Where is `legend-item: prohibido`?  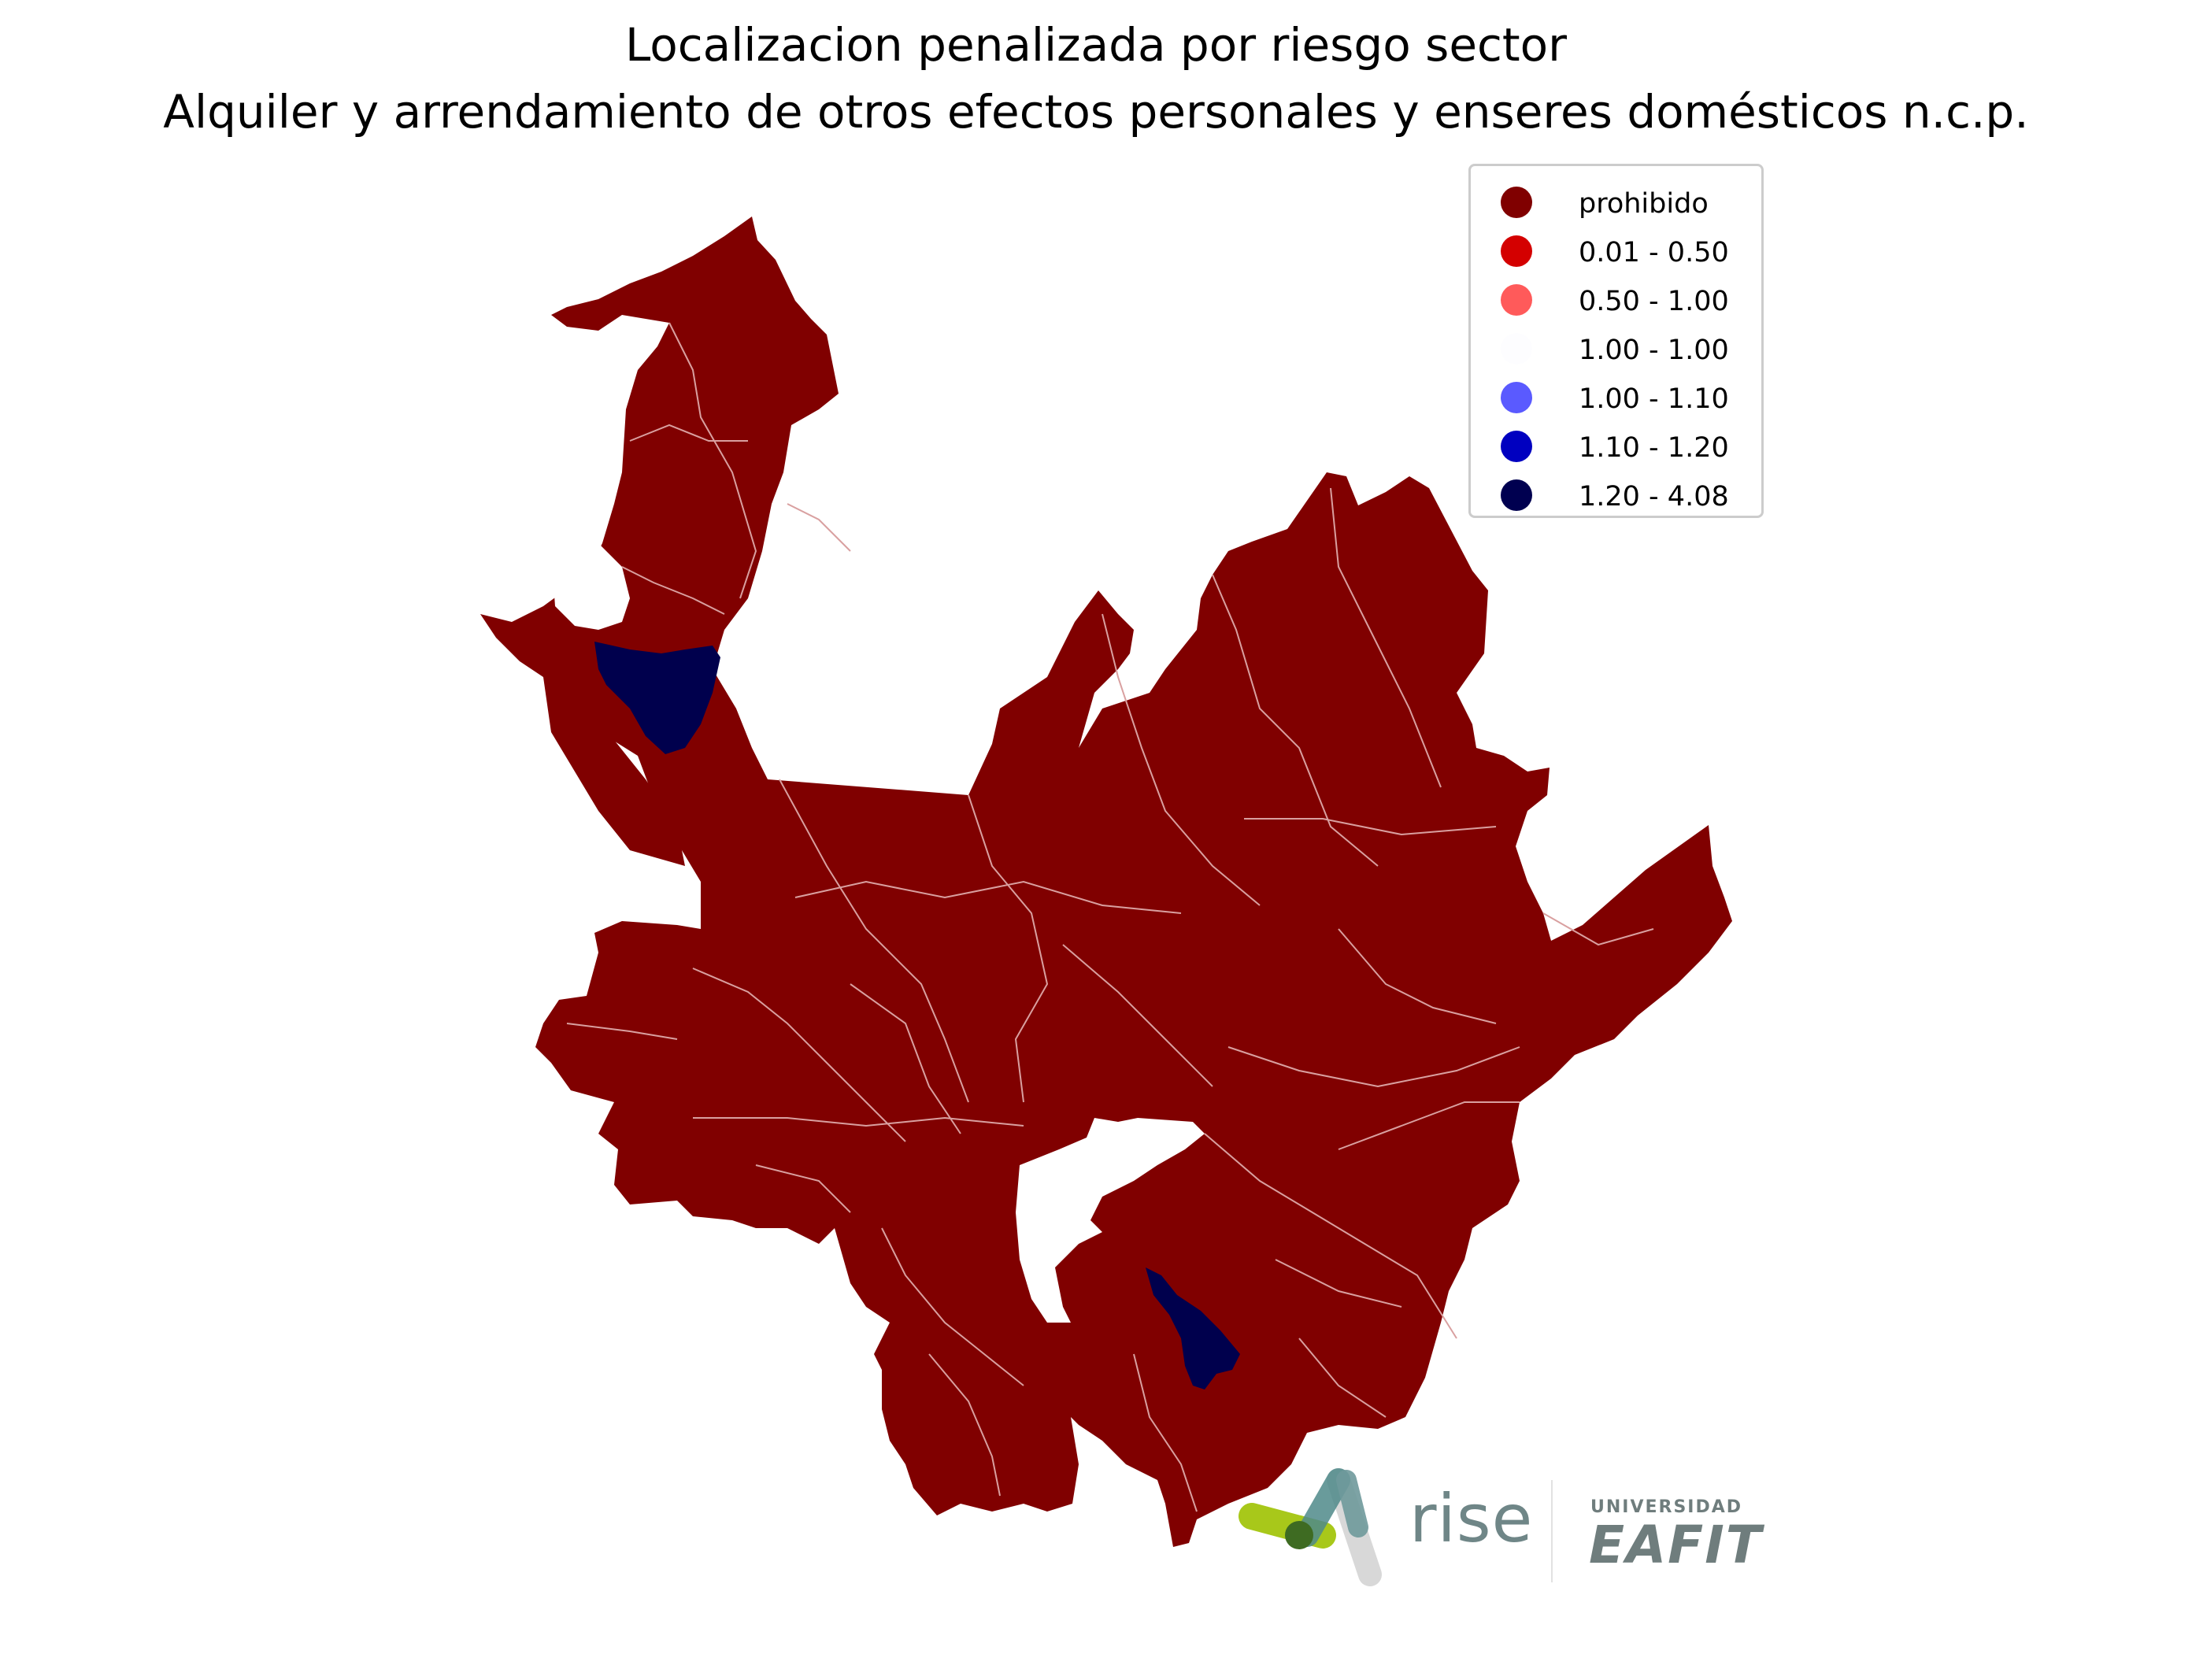 legend-item: prohibido is located at coordinates (1616, 203).